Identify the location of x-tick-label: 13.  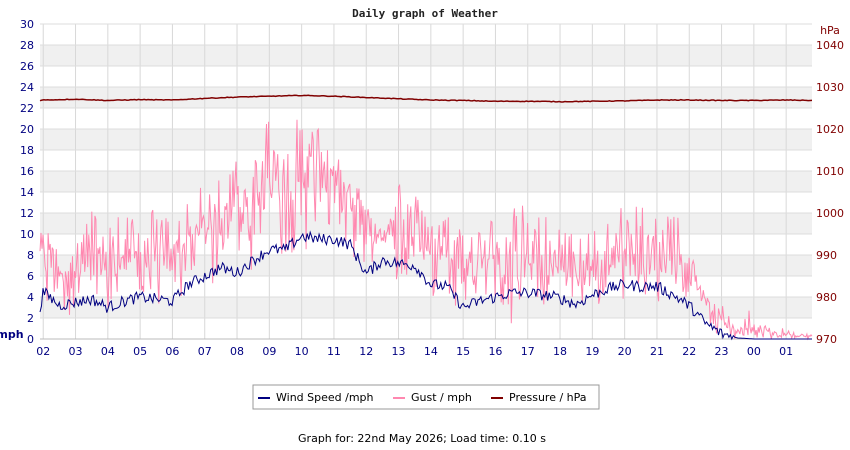
(399, 351).